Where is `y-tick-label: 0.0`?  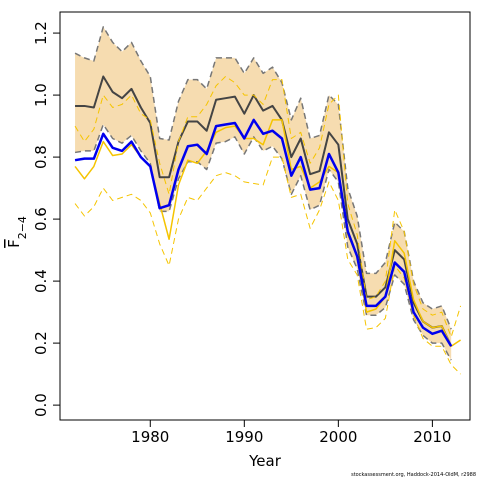
y-tick-label: 0.0 is located at coordinates (41, 405).